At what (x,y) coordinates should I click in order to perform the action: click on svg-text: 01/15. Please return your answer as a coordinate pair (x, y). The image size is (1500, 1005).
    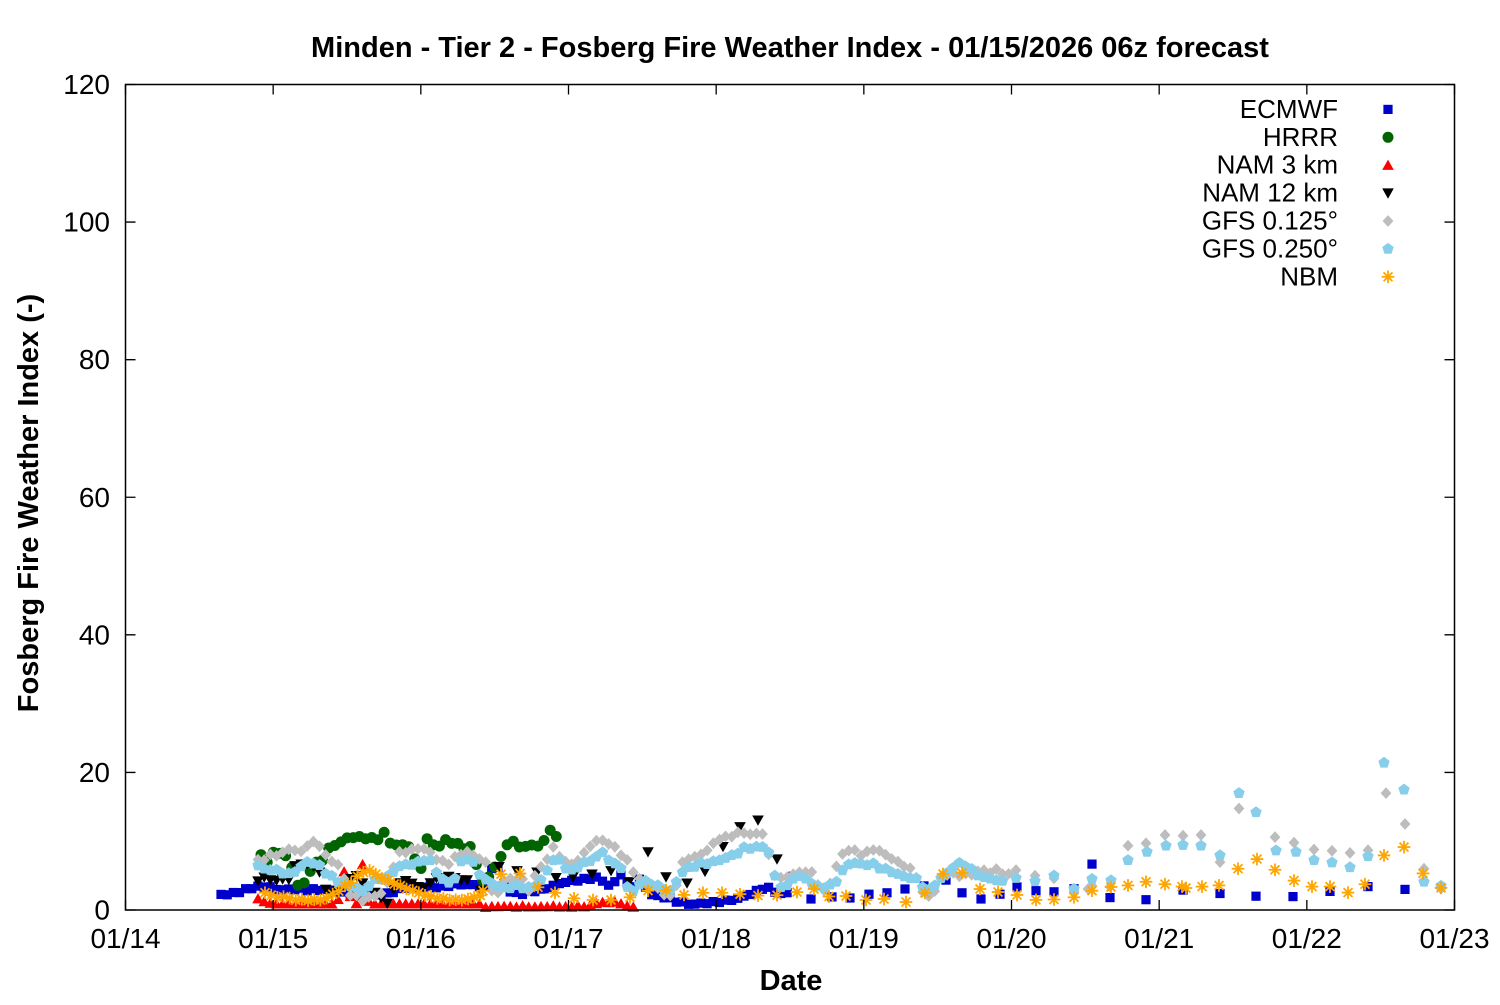
    Looking at the image, I should click on (273, 938).